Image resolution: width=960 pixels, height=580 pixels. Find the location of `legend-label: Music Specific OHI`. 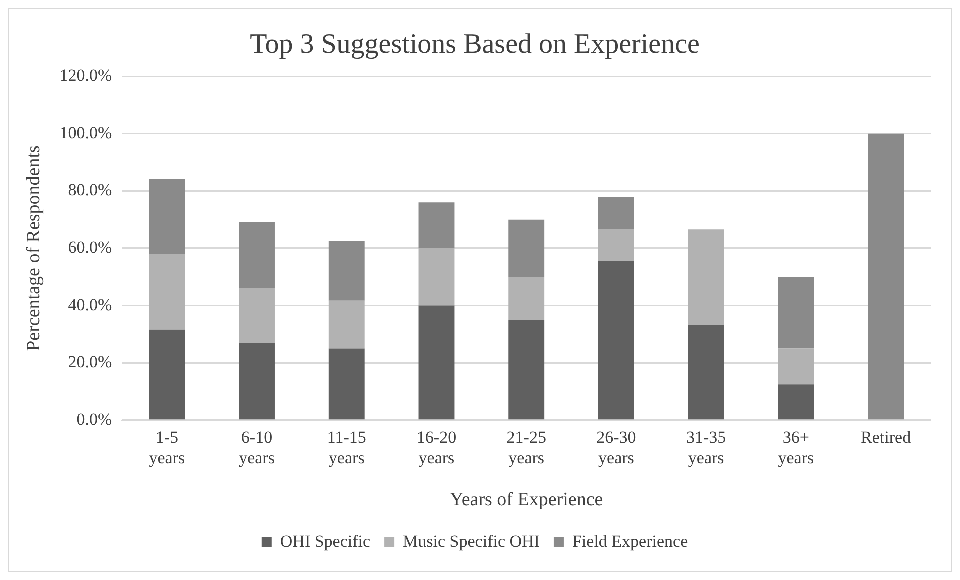

legend-label: Music Specific OHI is located at coordinates (471, 541).